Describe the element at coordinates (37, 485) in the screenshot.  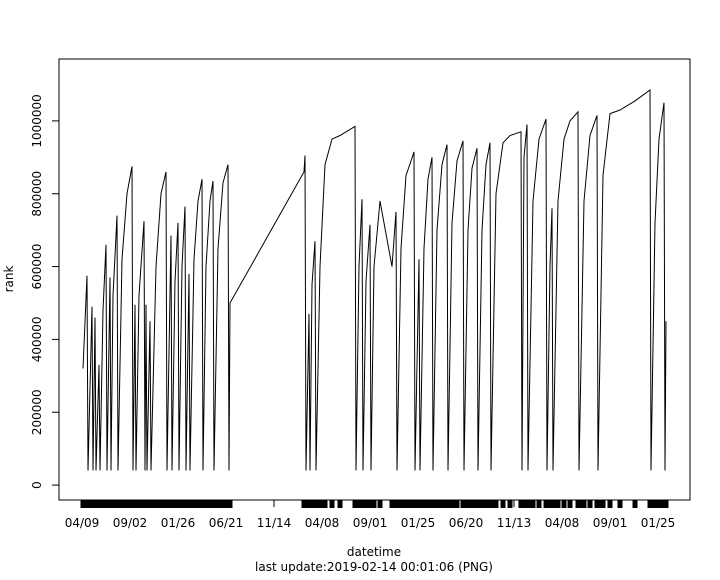
I see `y-tick-label: 0` at that location.